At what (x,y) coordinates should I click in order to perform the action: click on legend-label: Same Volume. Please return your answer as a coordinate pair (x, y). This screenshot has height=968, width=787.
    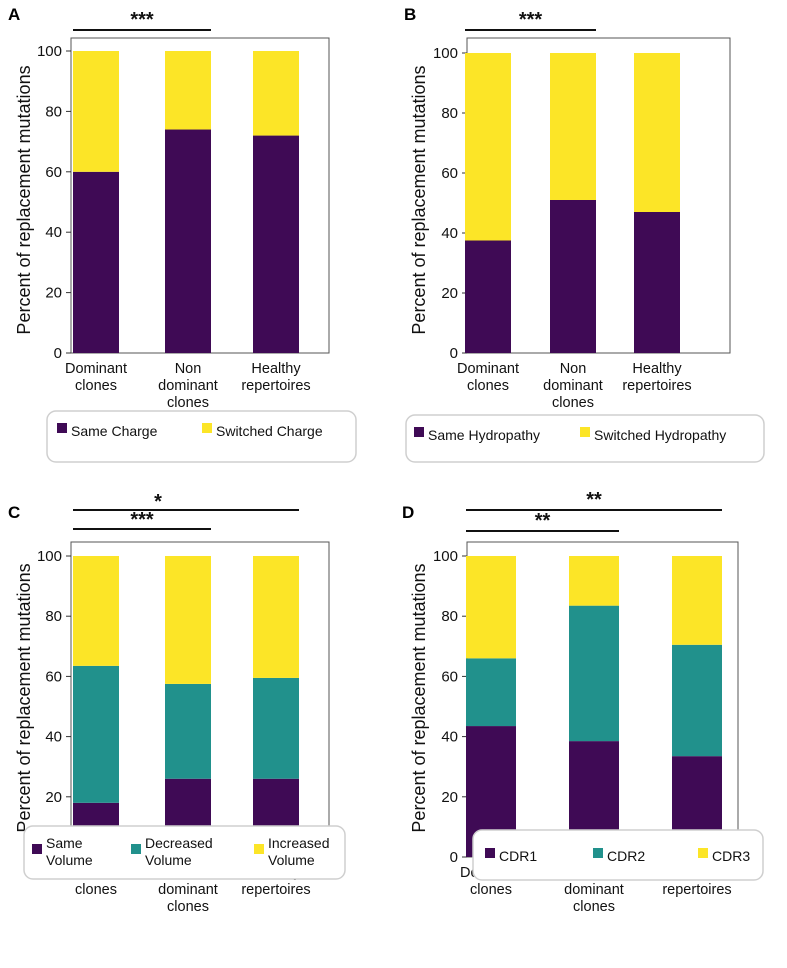
    Looking at the image, I should click on (69, 851).